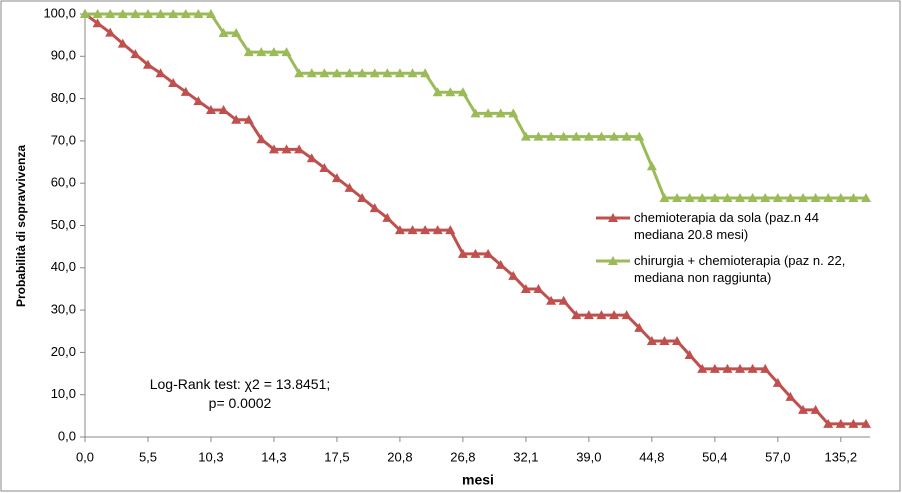  Describe the element at coordinates (588, 456) in the screenshot. I see `x-tick-label: 39,0` at that location.